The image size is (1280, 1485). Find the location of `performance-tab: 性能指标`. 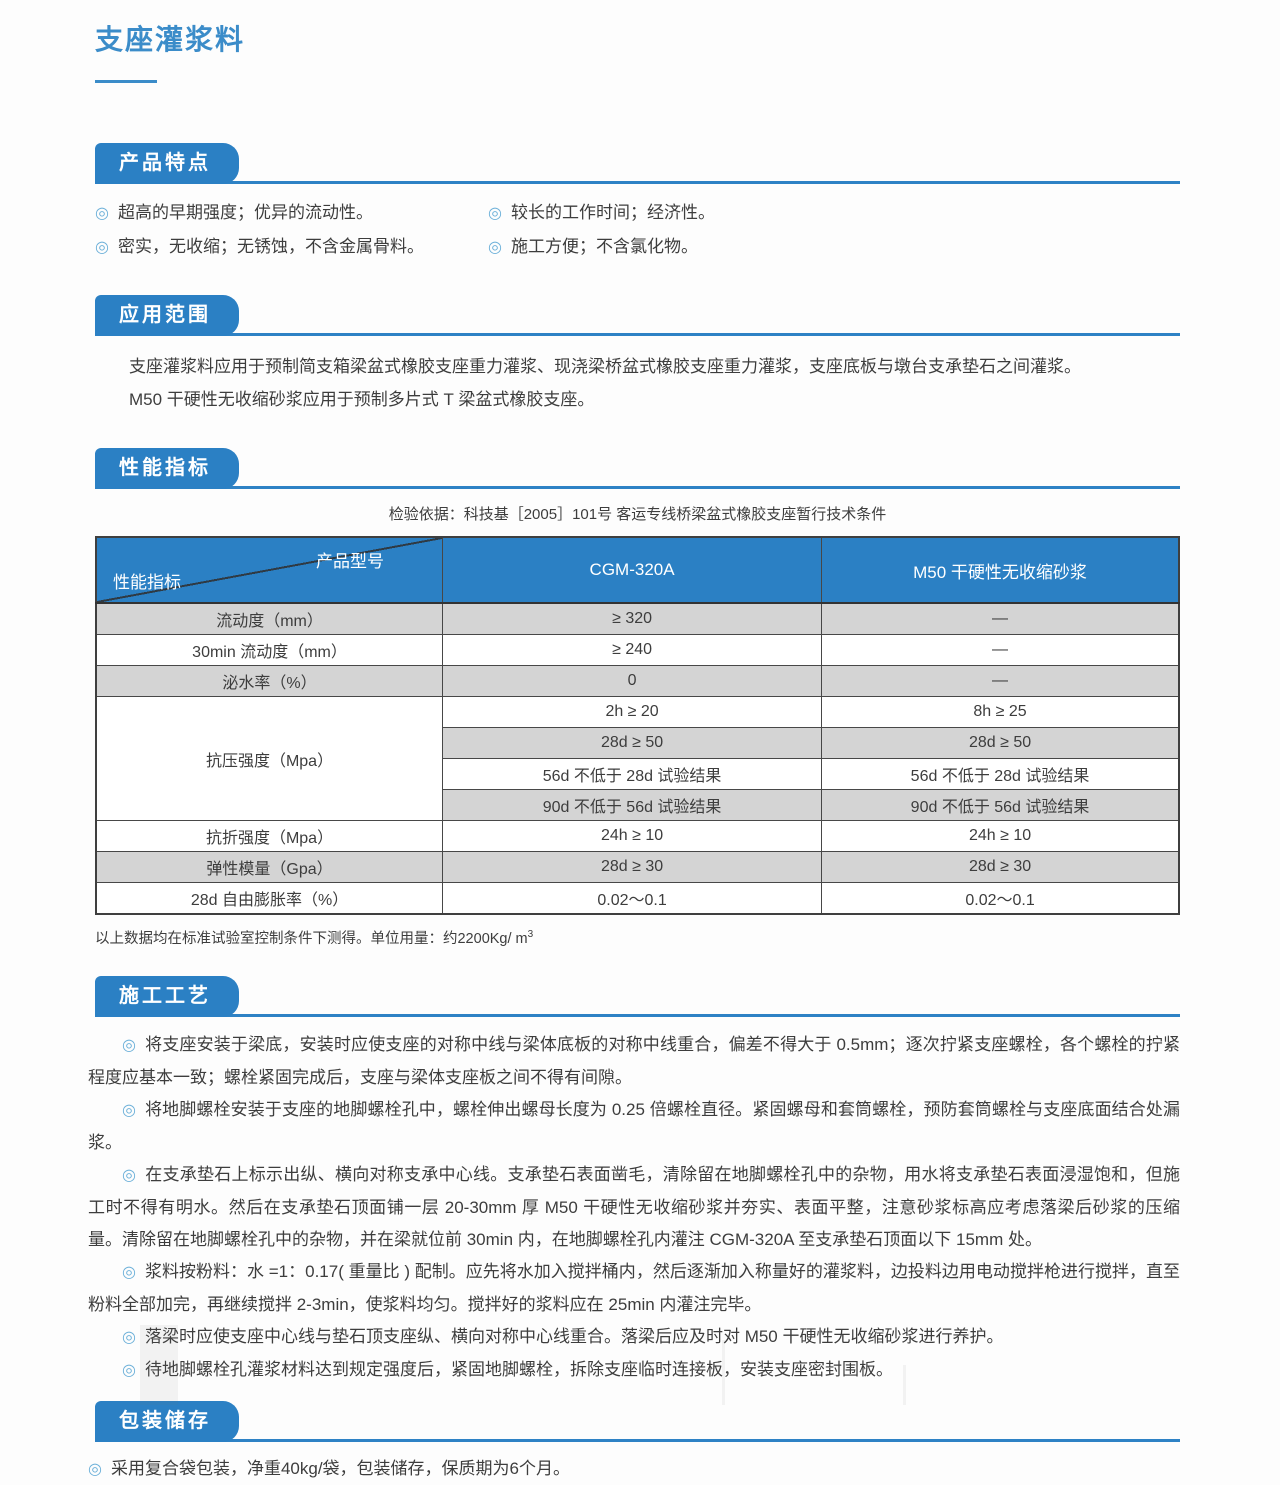

performance-tab: 性能指标 is located at coordinates (167, 468).